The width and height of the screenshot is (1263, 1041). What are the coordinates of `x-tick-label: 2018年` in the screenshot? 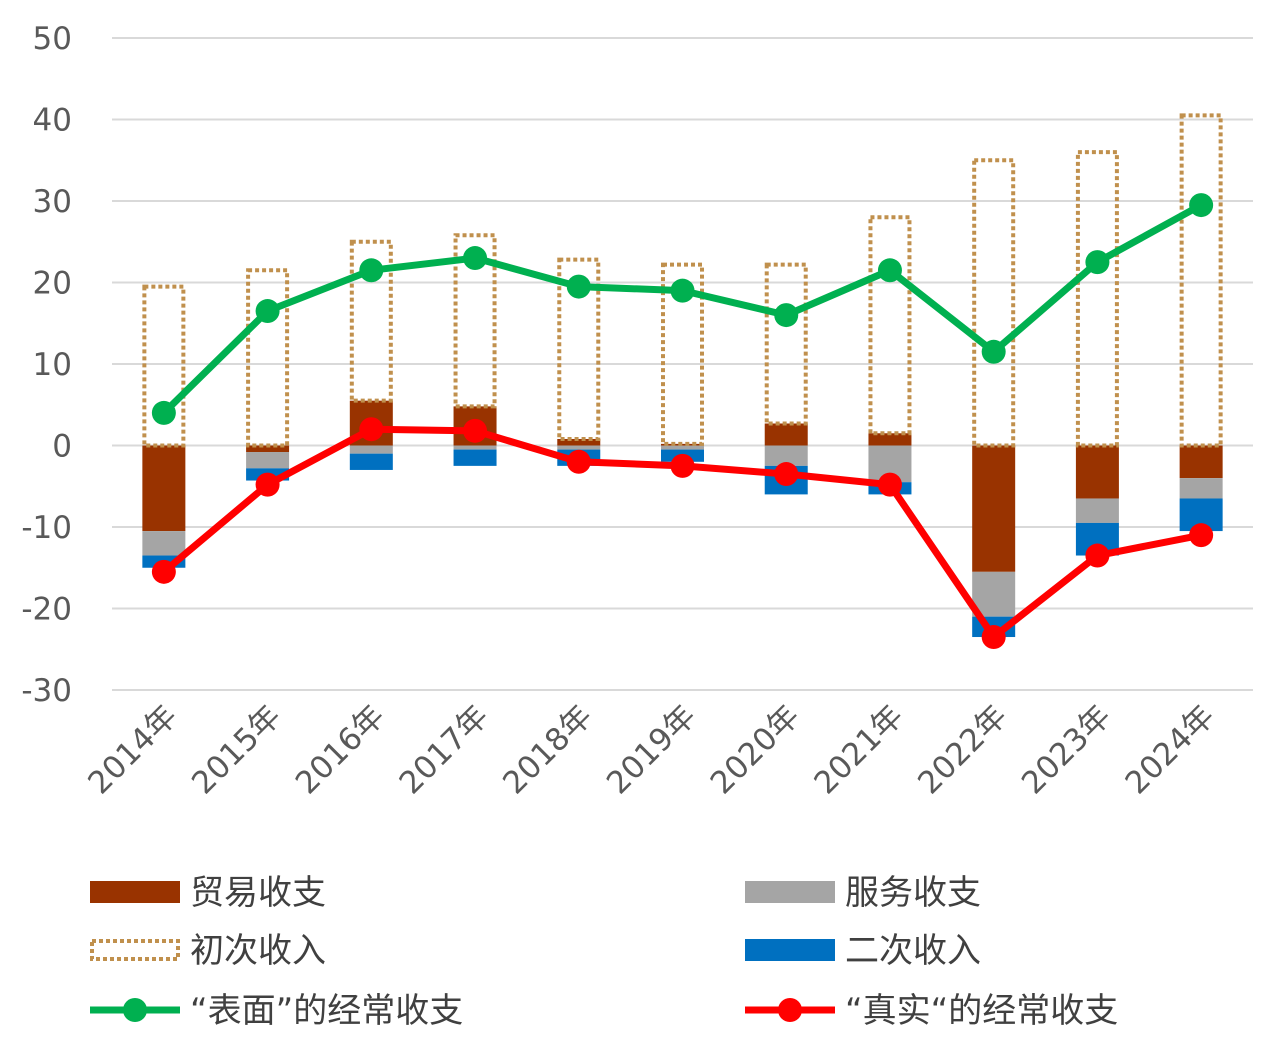 It's located at (547, 749).